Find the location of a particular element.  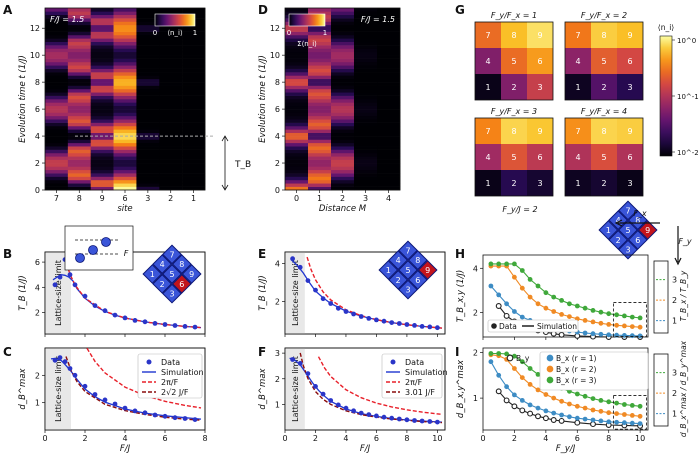

site-number: 4 is located at coordinates (577, 61).